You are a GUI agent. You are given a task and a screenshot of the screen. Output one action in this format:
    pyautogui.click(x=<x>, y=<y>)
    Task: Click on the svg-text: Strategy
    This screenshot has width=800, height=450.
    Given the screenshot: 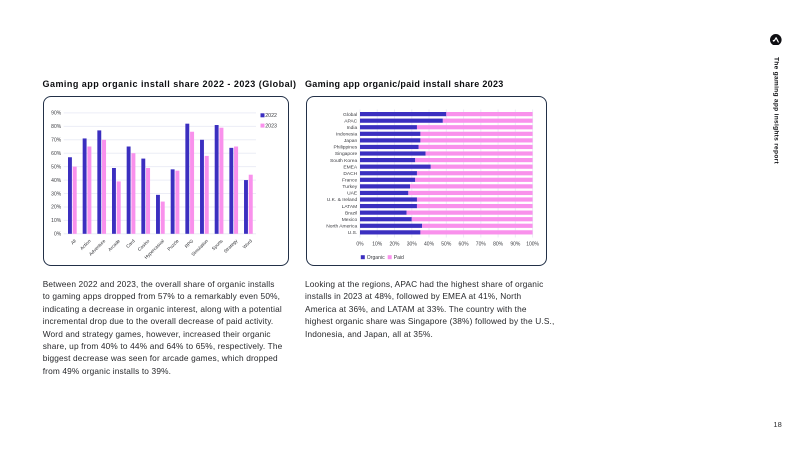 What is the action you would take?
    pyautogui.click(x=231, y=245)
    